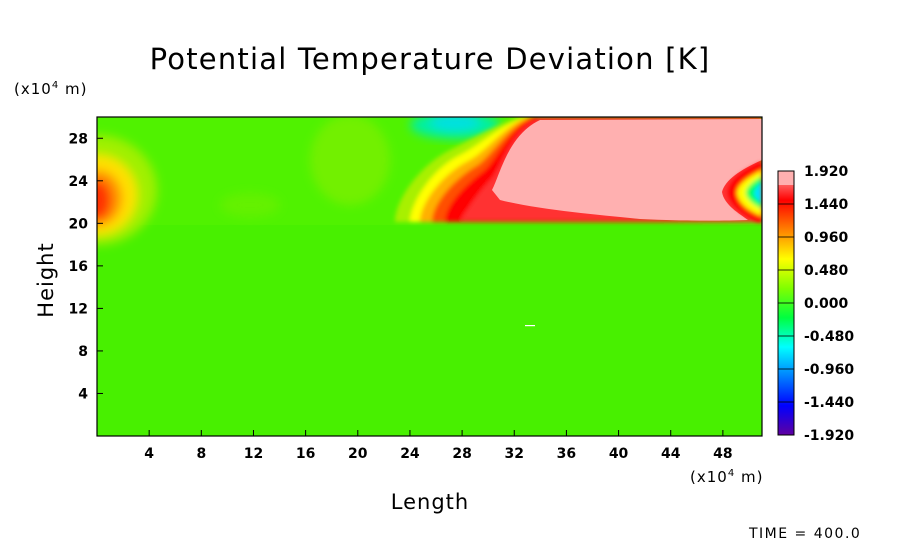 This screenshot has height=544, width=904. What do you see at coordinates (430, 502) in the screenshot?
I see `x-axis-label: Length` at bounding box center [430, 502].